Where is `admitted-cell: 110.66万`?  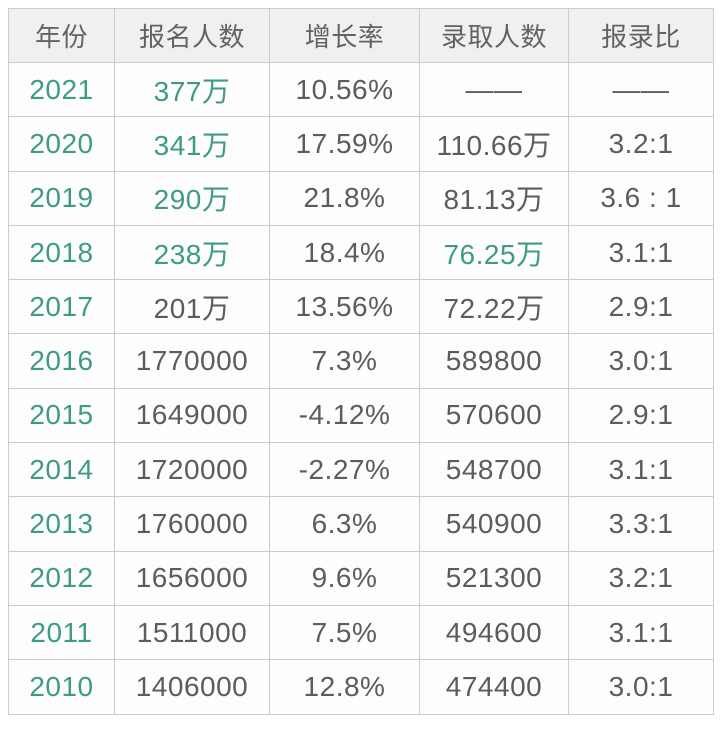 admitted-cell: 110.66万 is located at coordinates (494, 144).